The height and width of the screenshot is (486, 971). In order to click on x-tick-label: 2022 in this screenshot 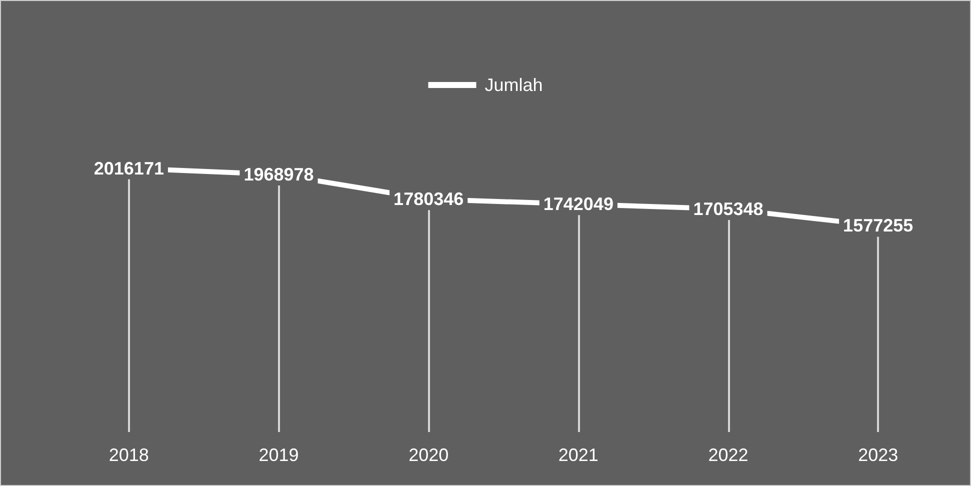, I will do `click(728, 455)`.